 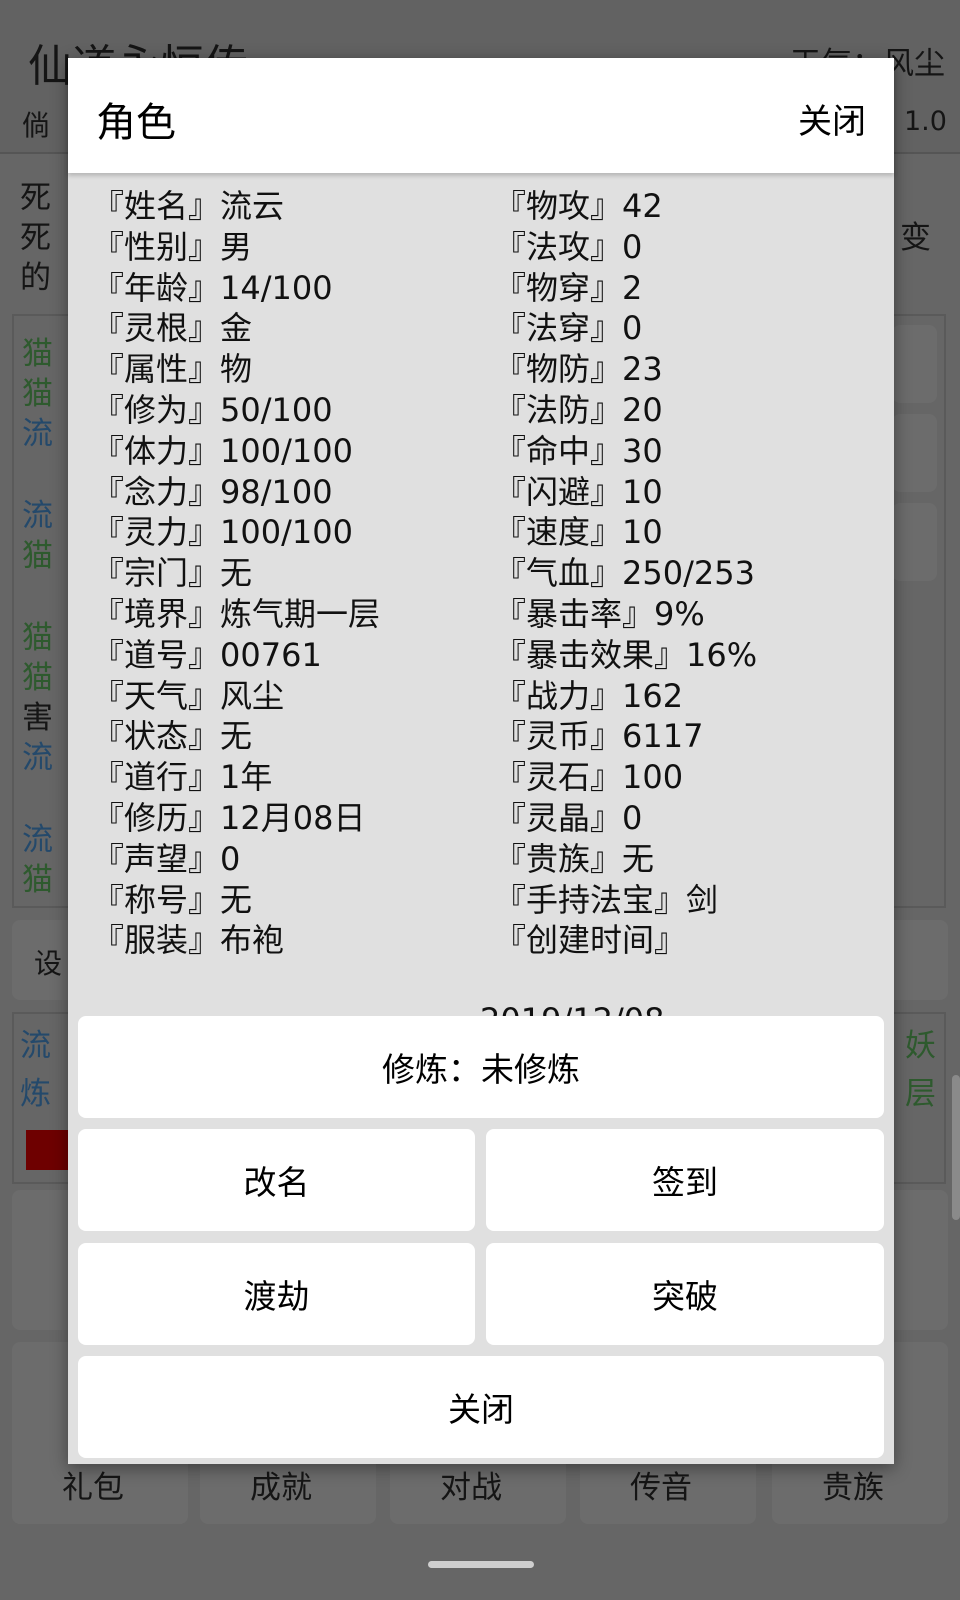 I want to click on log-fragment: 的, so click(x=35, y=278).